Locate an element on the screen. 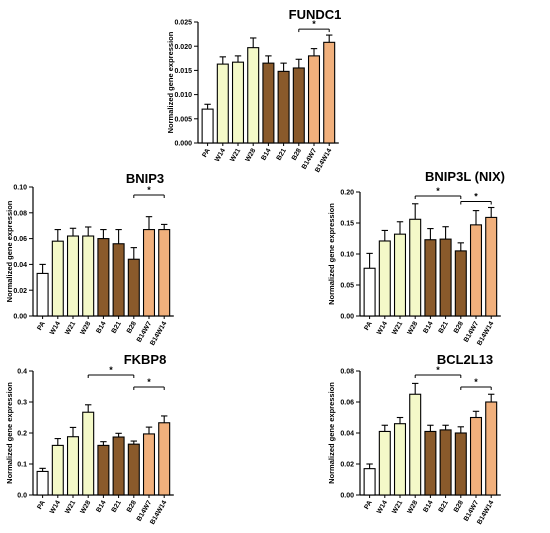  chart-title: BCL2L13 is located at coordinates (465, 359).